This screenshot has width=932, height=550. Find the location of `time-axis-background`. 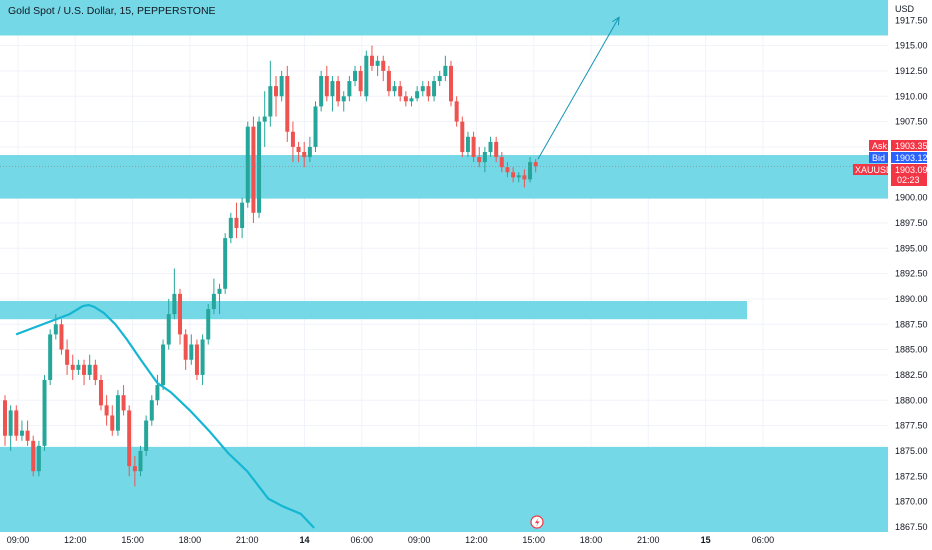

time-axis-background is located at coordinates (466, 541).